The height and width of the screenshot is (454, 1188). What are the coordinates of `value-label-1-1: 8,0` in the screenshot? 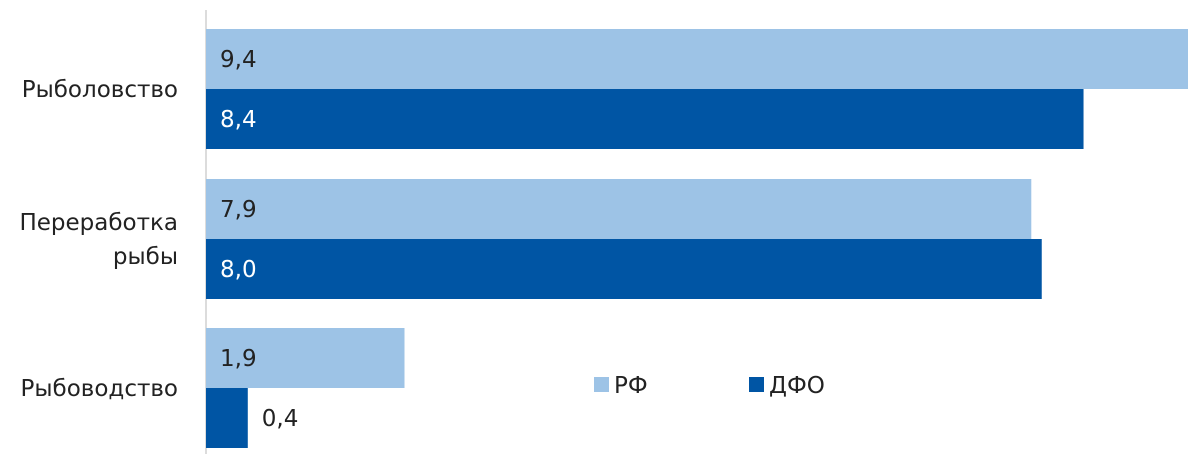 It's located at (238, 270).